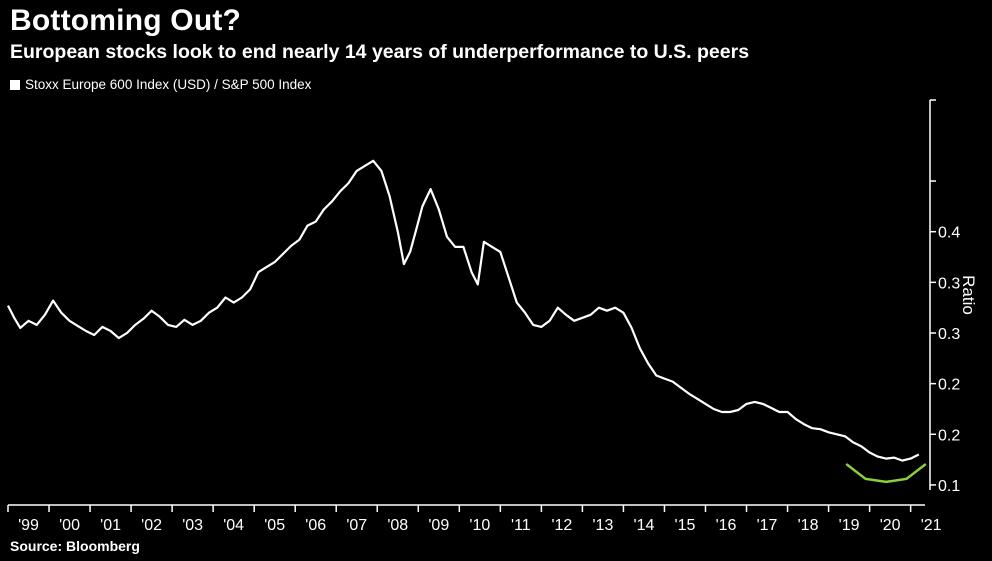 The width and height of the screenshot is (992, 561). Describe the element at coordinates (561, 525) in the screenshot. I see `x-tick-label: '12` at that location.